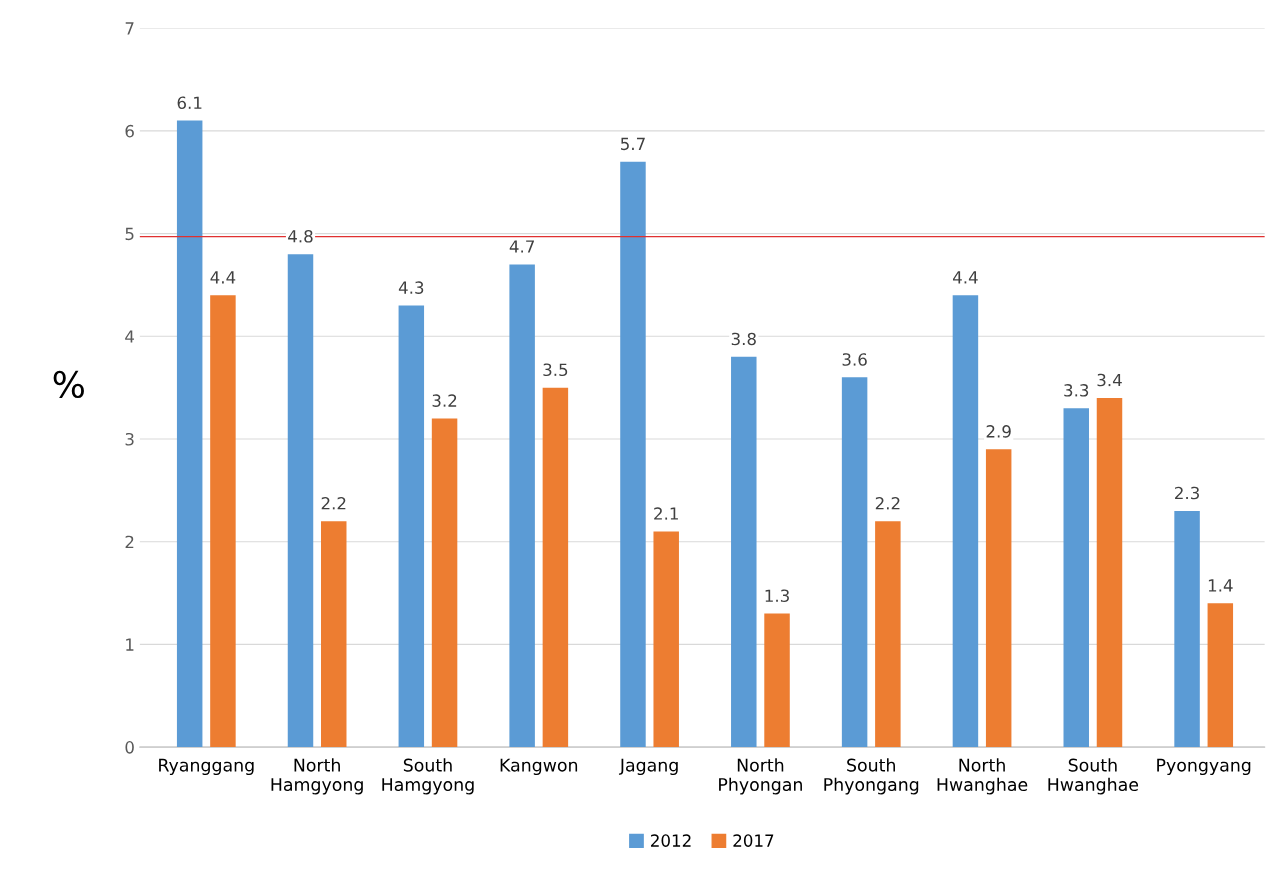  I want to click on x-tick-label: Kangwon, so click(539, 766).